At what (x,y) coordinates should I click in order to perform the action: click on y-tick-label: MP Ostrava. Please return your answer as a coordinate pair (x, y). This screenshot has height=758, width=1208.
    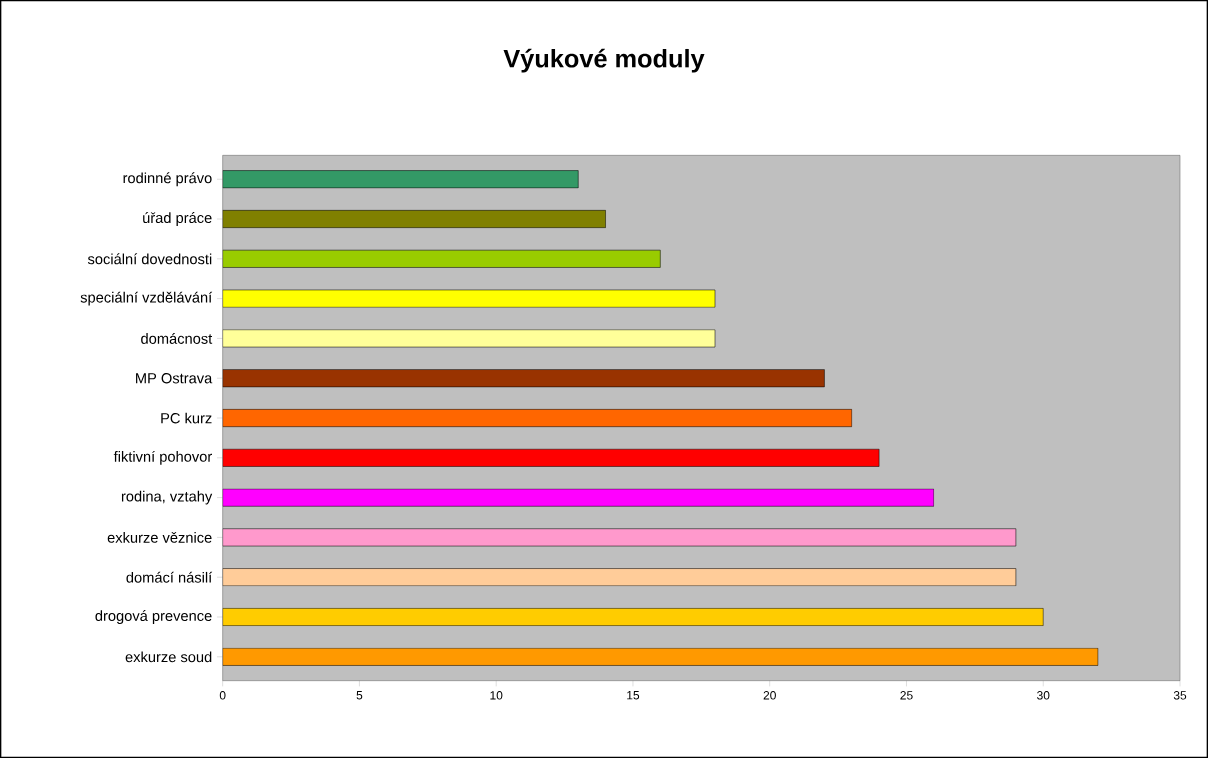
    Looking at the image, I should click on (174, 378).